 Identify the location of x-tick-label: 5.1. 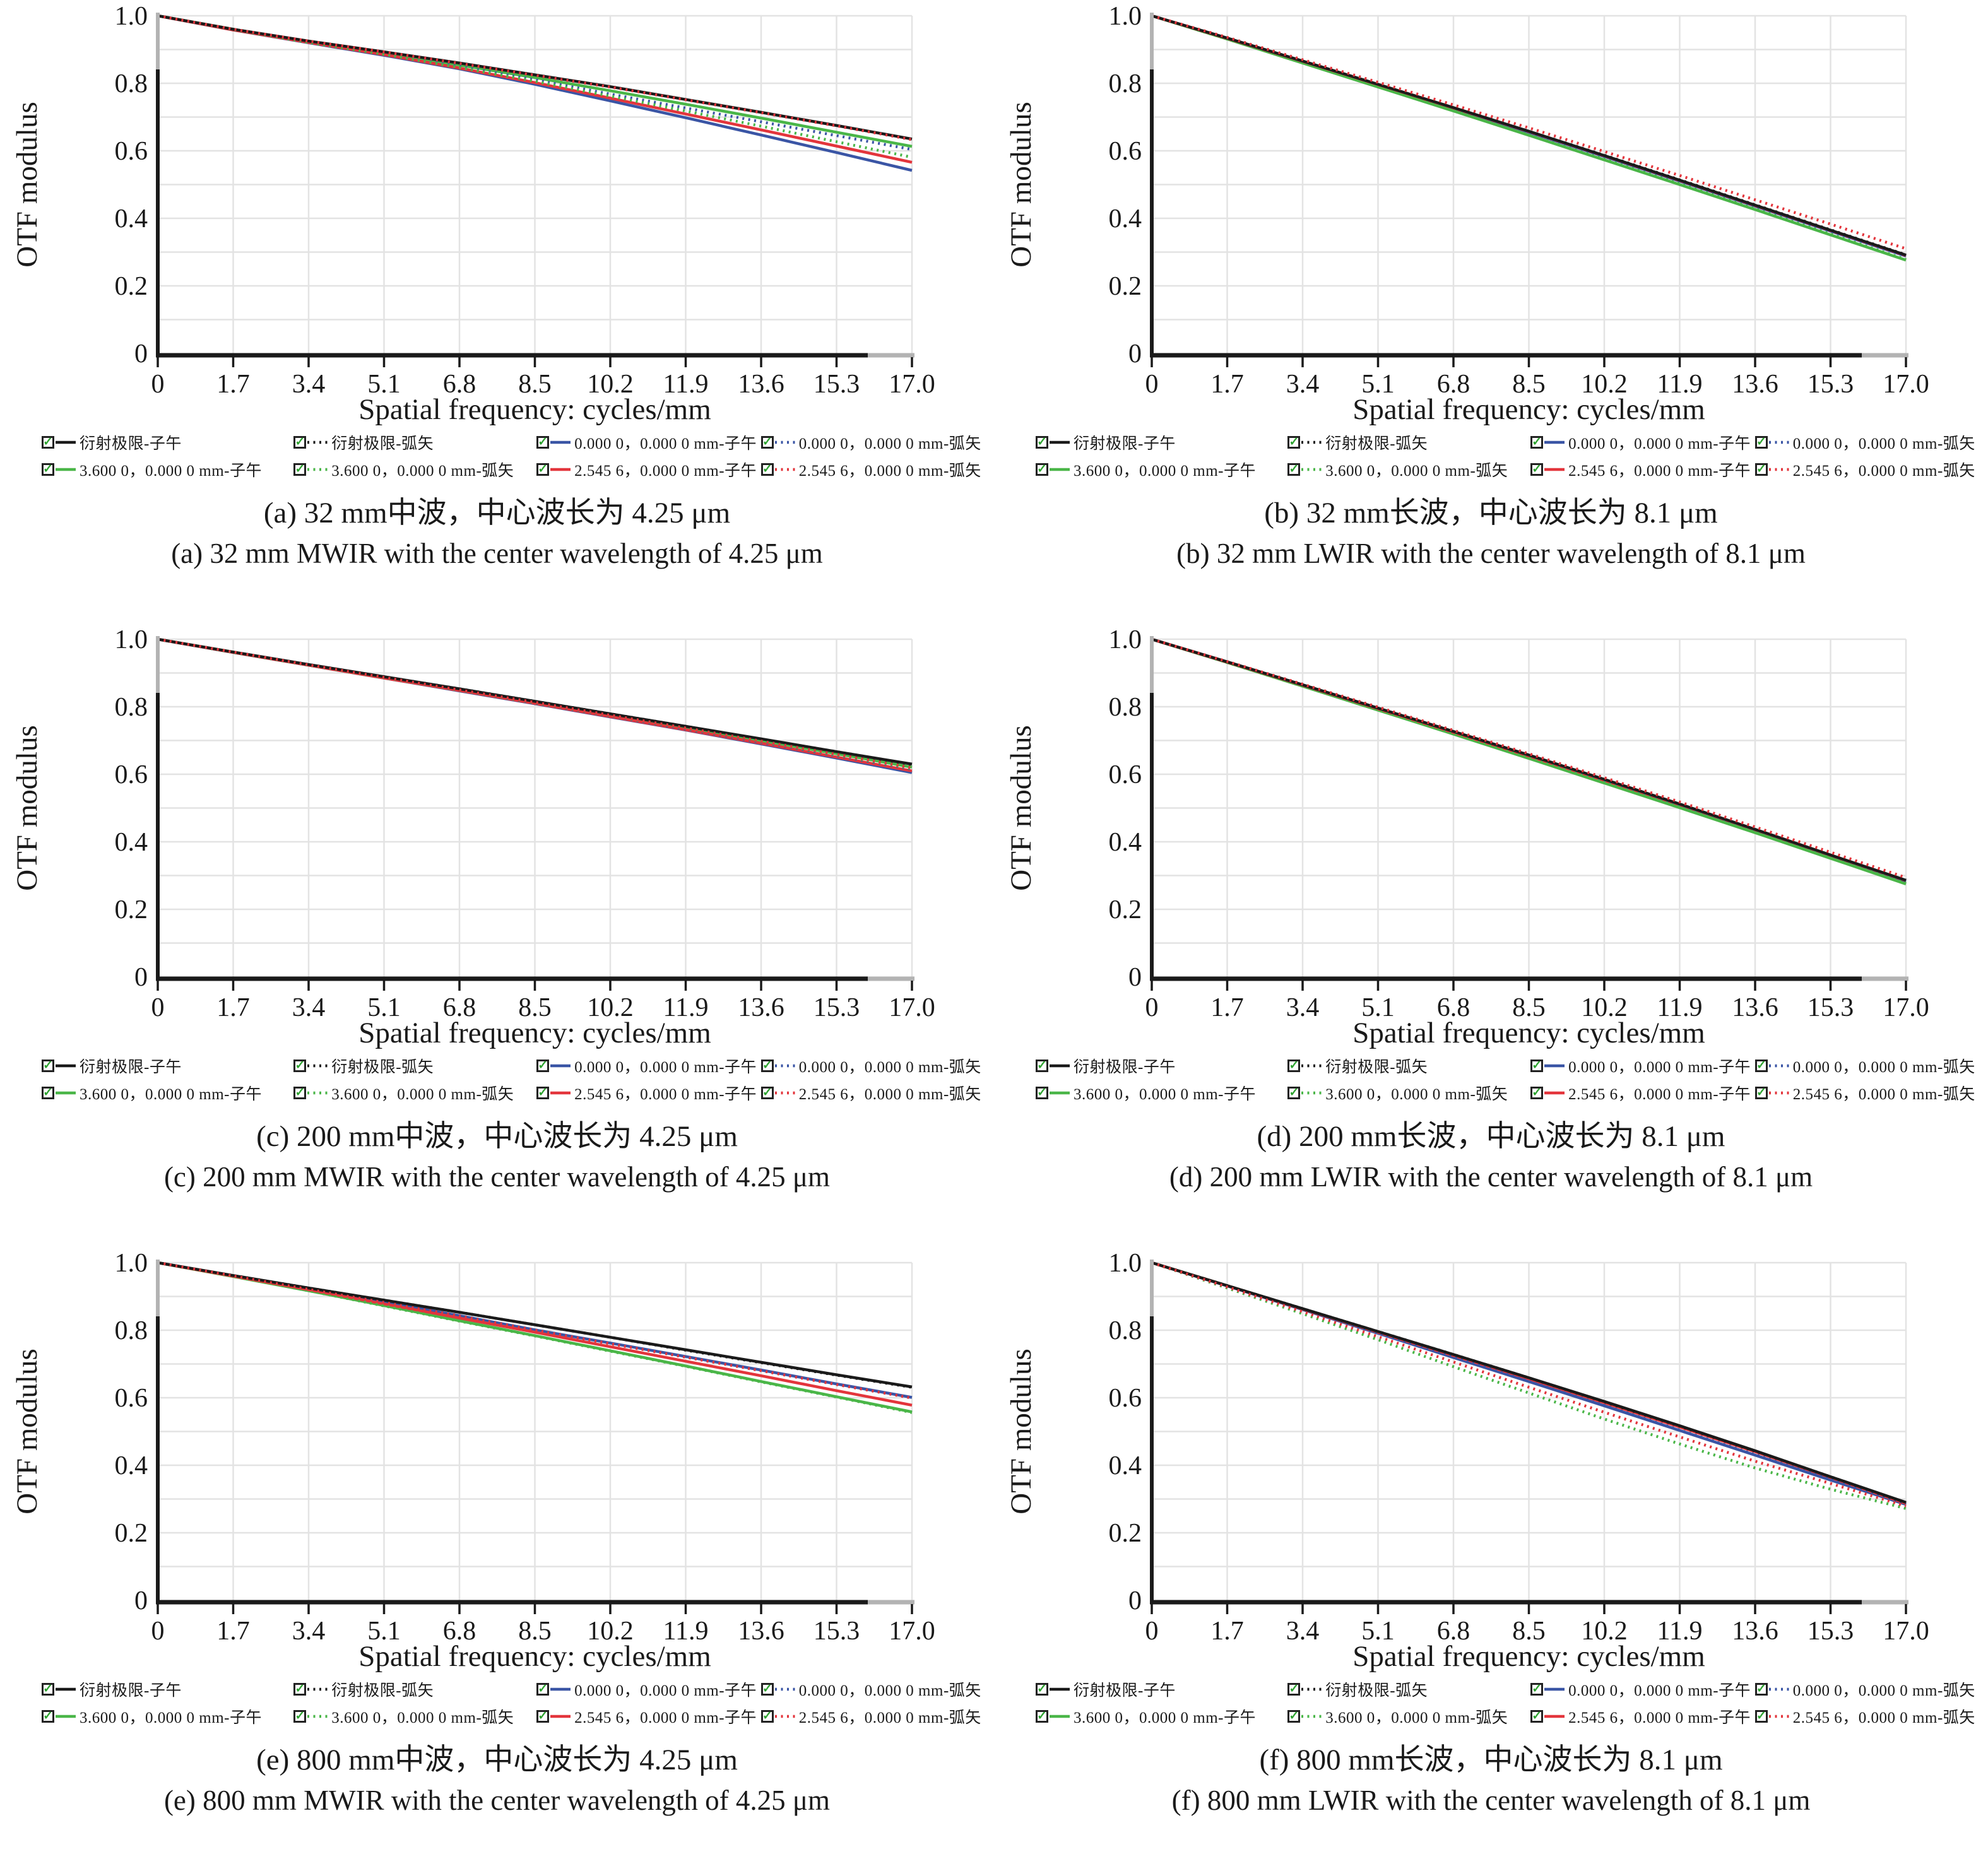
(1378, 1007).